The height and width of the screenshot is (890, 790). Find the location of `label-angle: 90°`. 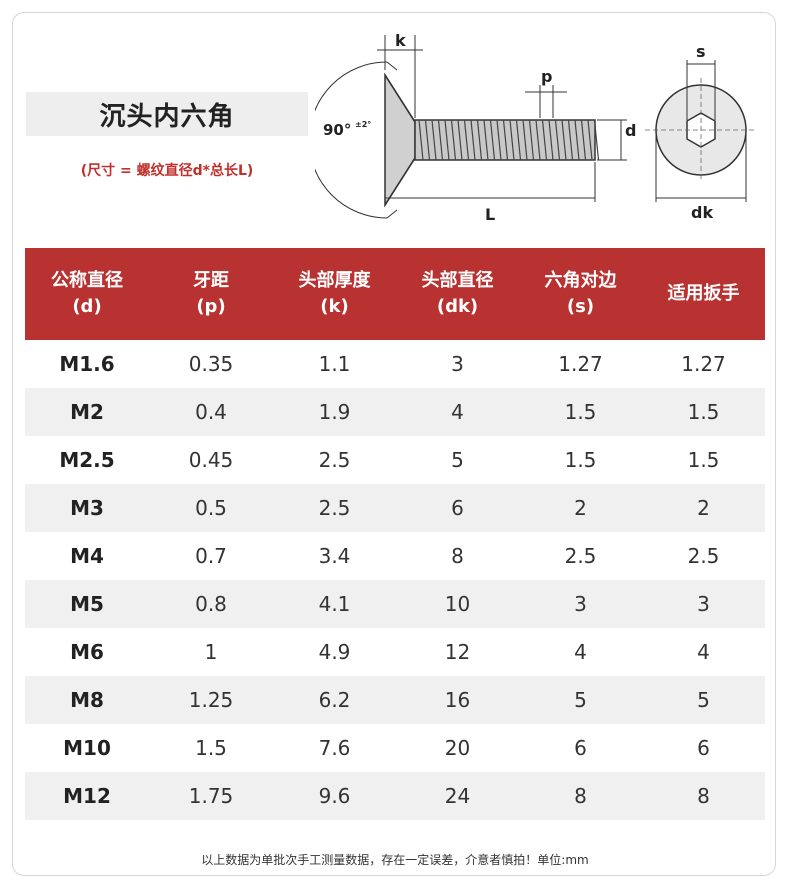

label-angle: 90° is located at coordinates (337, 130).